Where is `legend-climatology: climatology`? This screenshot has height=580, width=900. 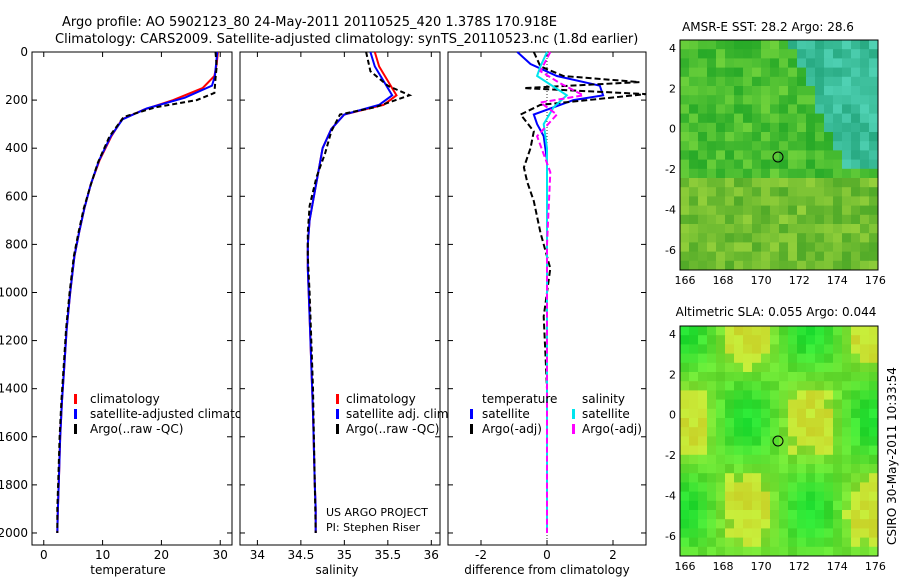
legend-climatology: climatology is located at coordinates (381, 399).